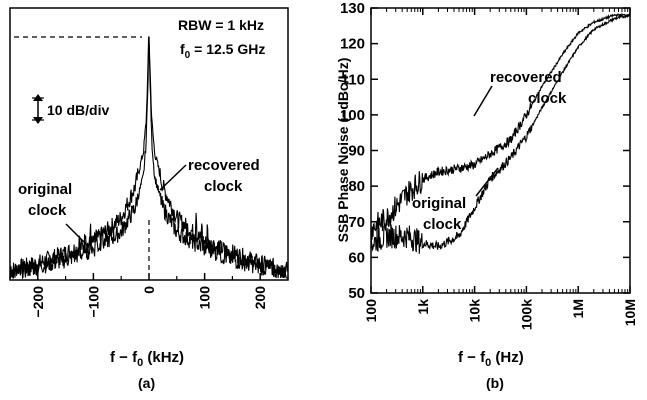 The width and height of the screenshot is (647, 400). I want to click on x-tick-label-a: 200, so click(260, 298).